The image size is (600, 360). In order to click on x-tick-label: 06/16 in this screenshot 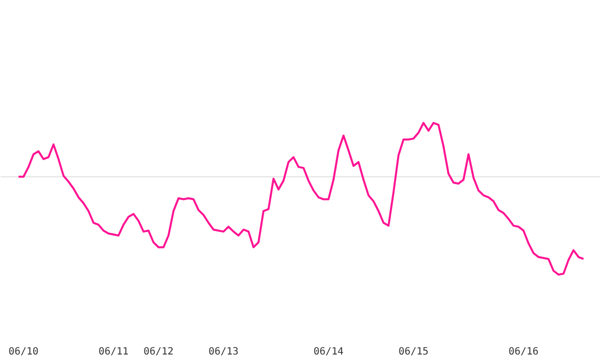, I will do `click(523, 352)`.